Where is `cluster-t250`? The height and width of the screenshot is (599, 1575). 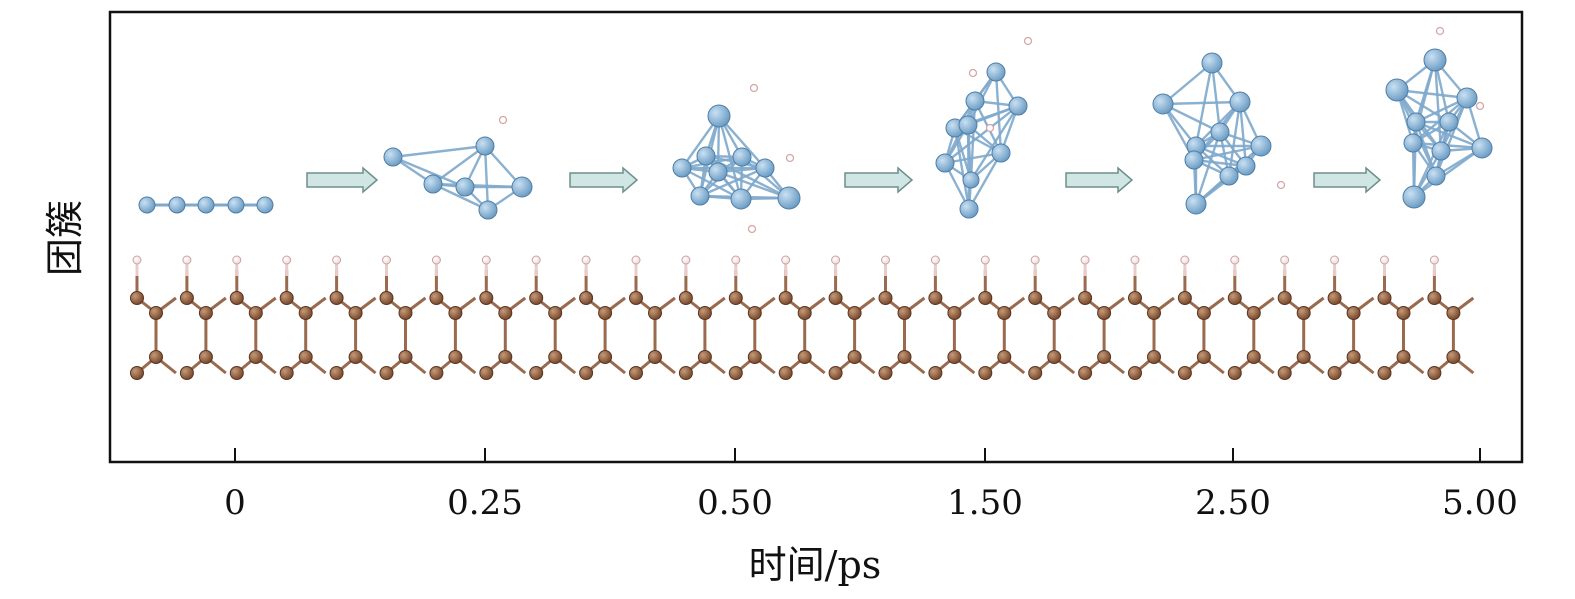 cluster-t250 is located at coordinates (1219, 133).